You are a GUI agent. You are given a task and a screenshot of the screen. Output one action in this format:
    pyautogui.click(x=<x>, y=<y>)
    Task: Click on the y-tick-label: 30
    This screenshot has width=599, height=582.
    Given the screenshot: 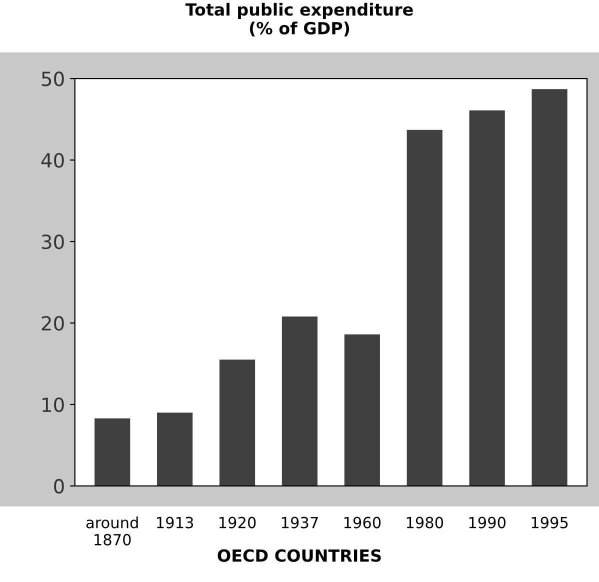 What is the action you would take?
    pyautogui.click(x=53, y=242)
    